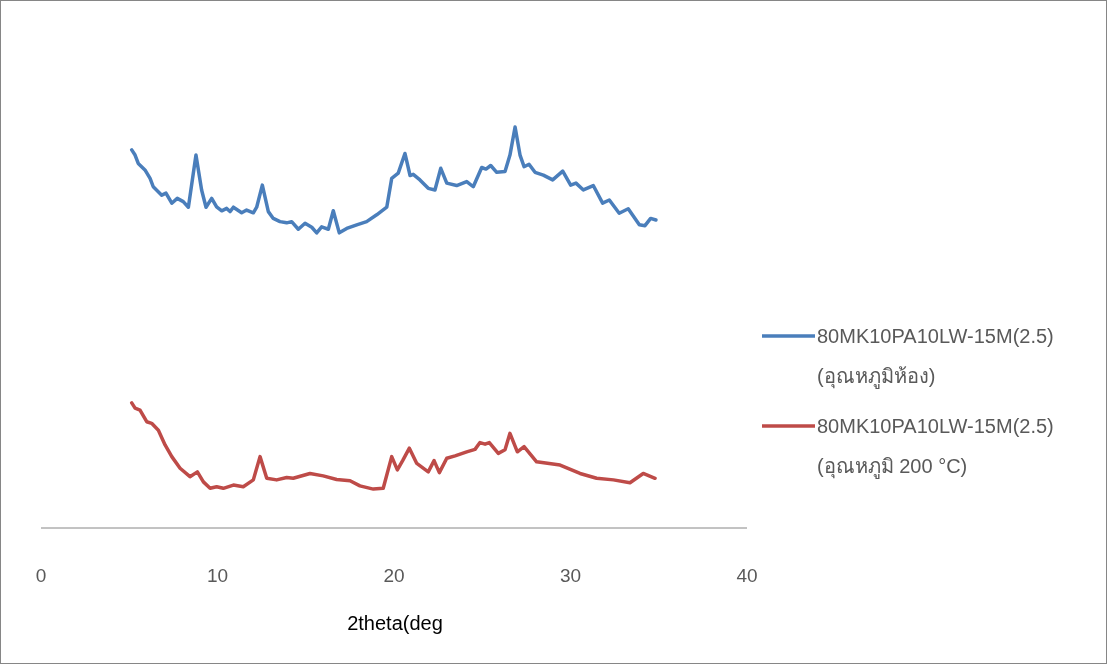 This screenshot has width=1107, height=664. What do you see at coordinates (41, 575) in the screenshot?
I see `x-tick-label: 0` at bounding box center [41, 575].